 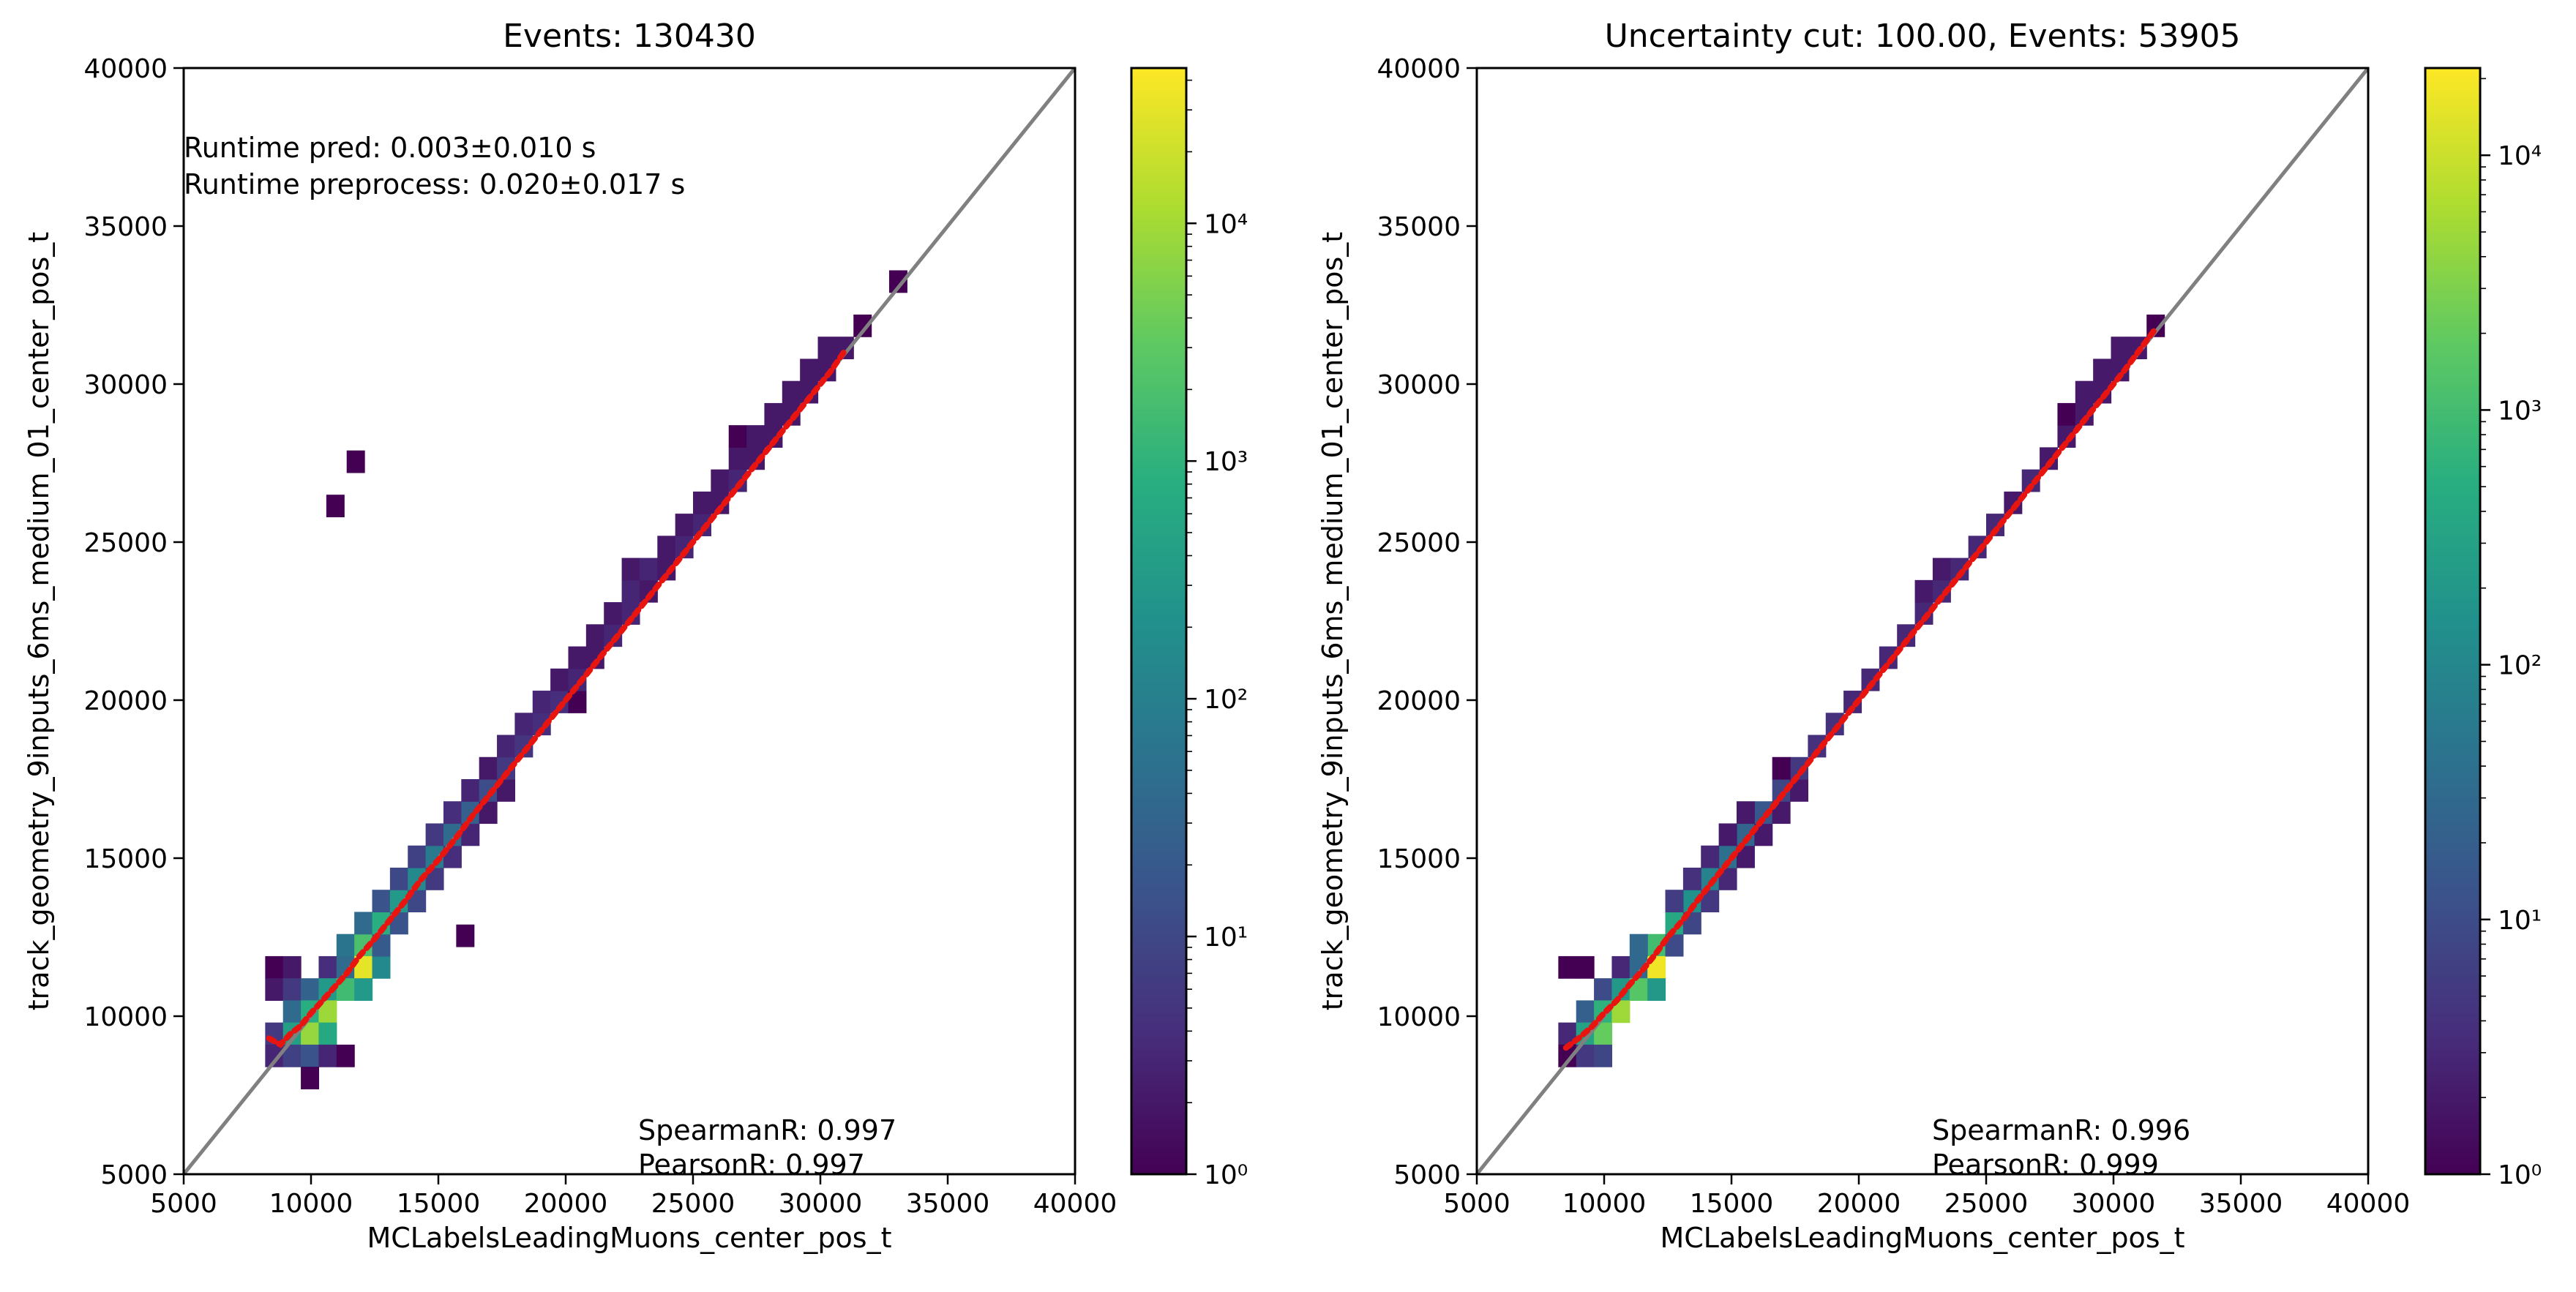 I want to click on x-tick-label: 30000, so click(x=2114, y=1204).